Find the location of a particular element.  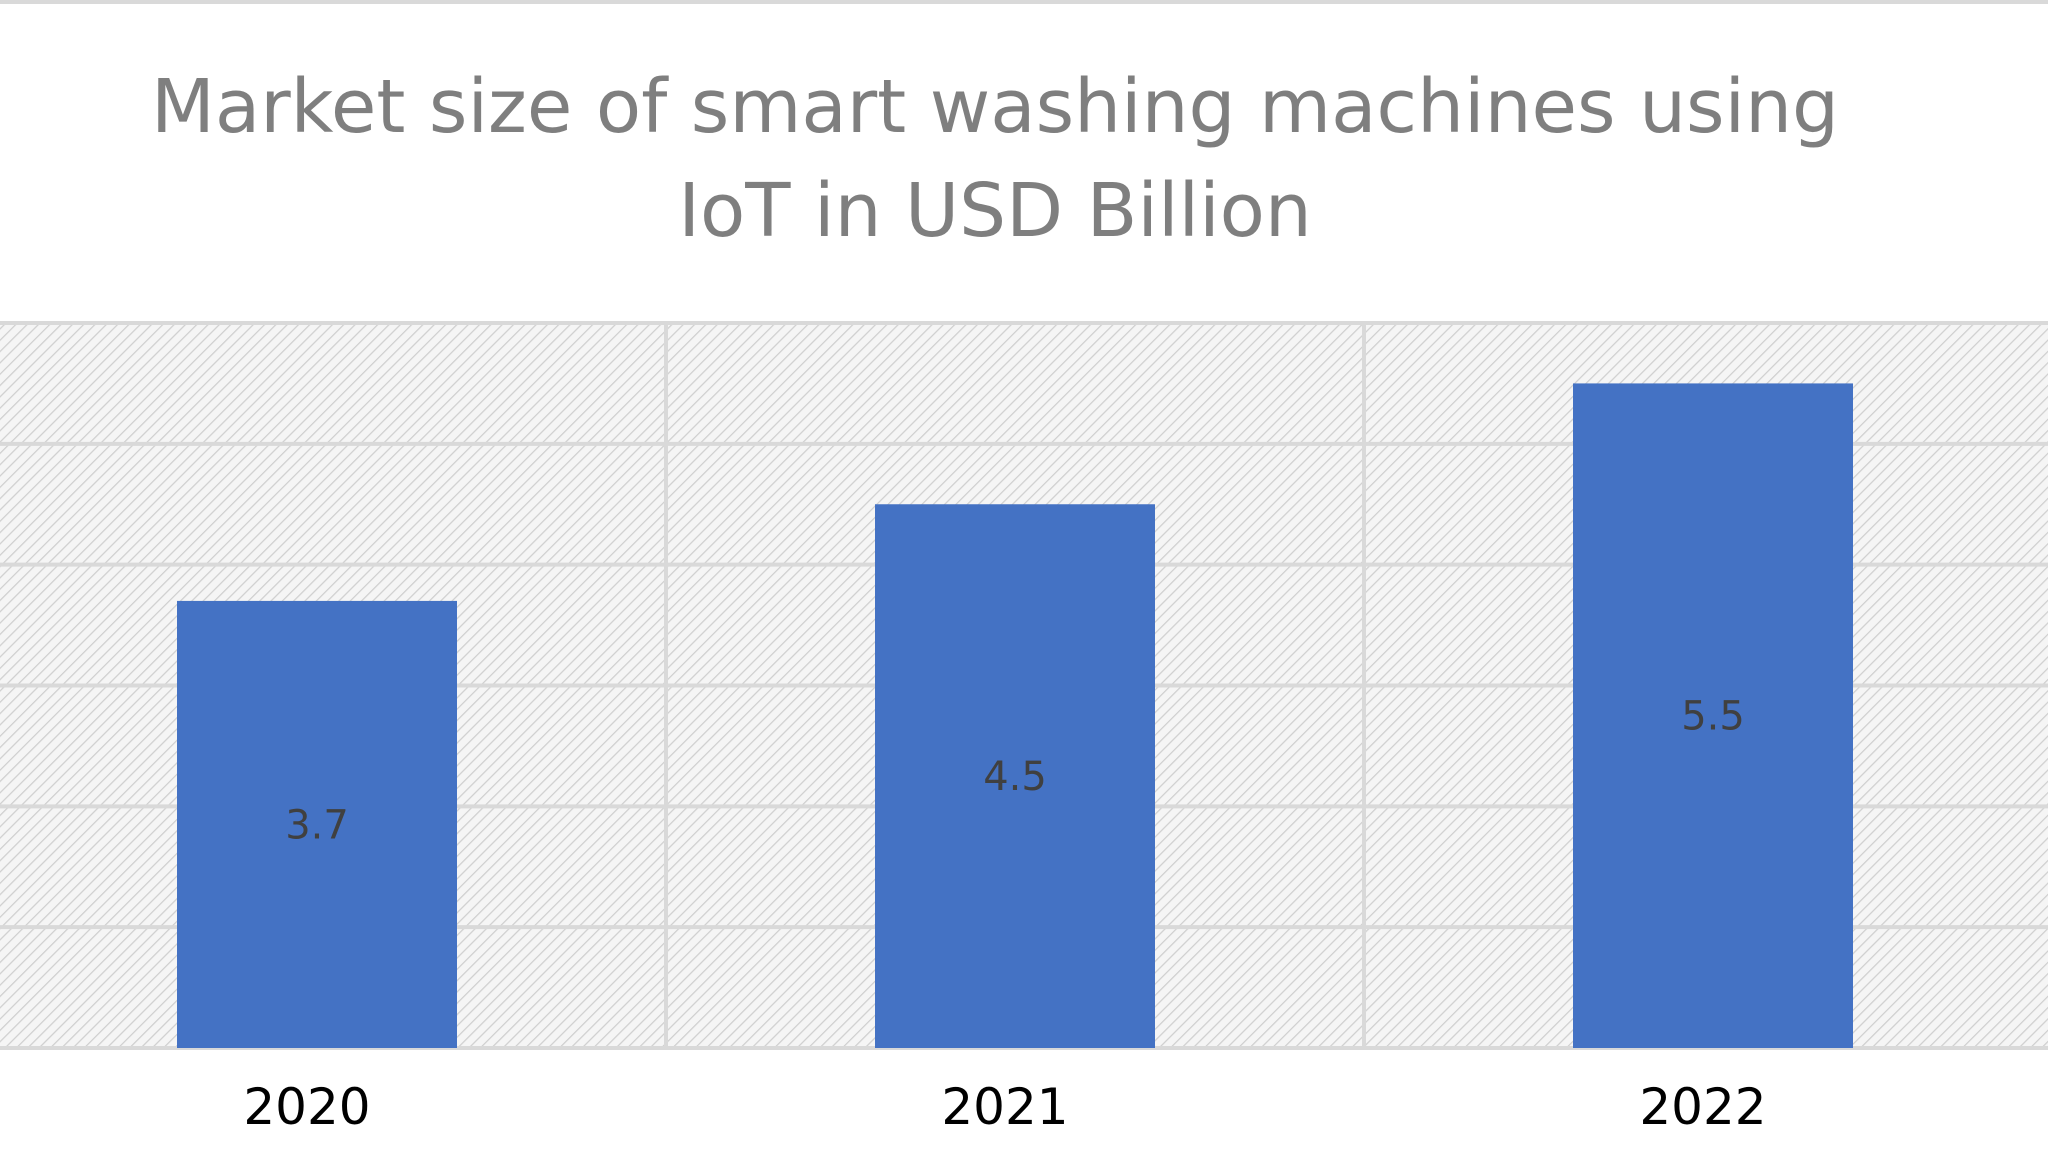

bar-2022 is located at coordinates (1713, 716).